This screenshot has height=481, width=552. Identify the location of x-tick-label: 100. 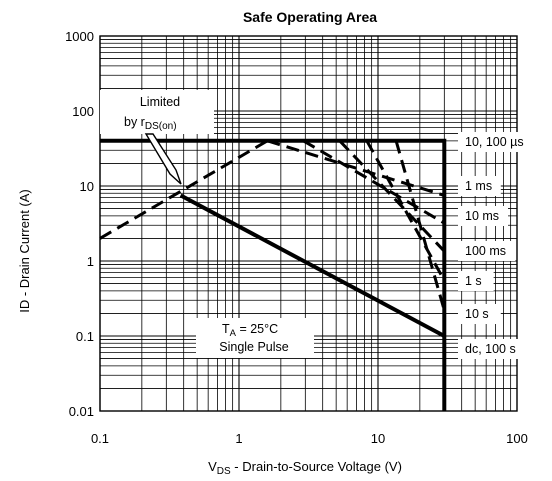
(517, 438).